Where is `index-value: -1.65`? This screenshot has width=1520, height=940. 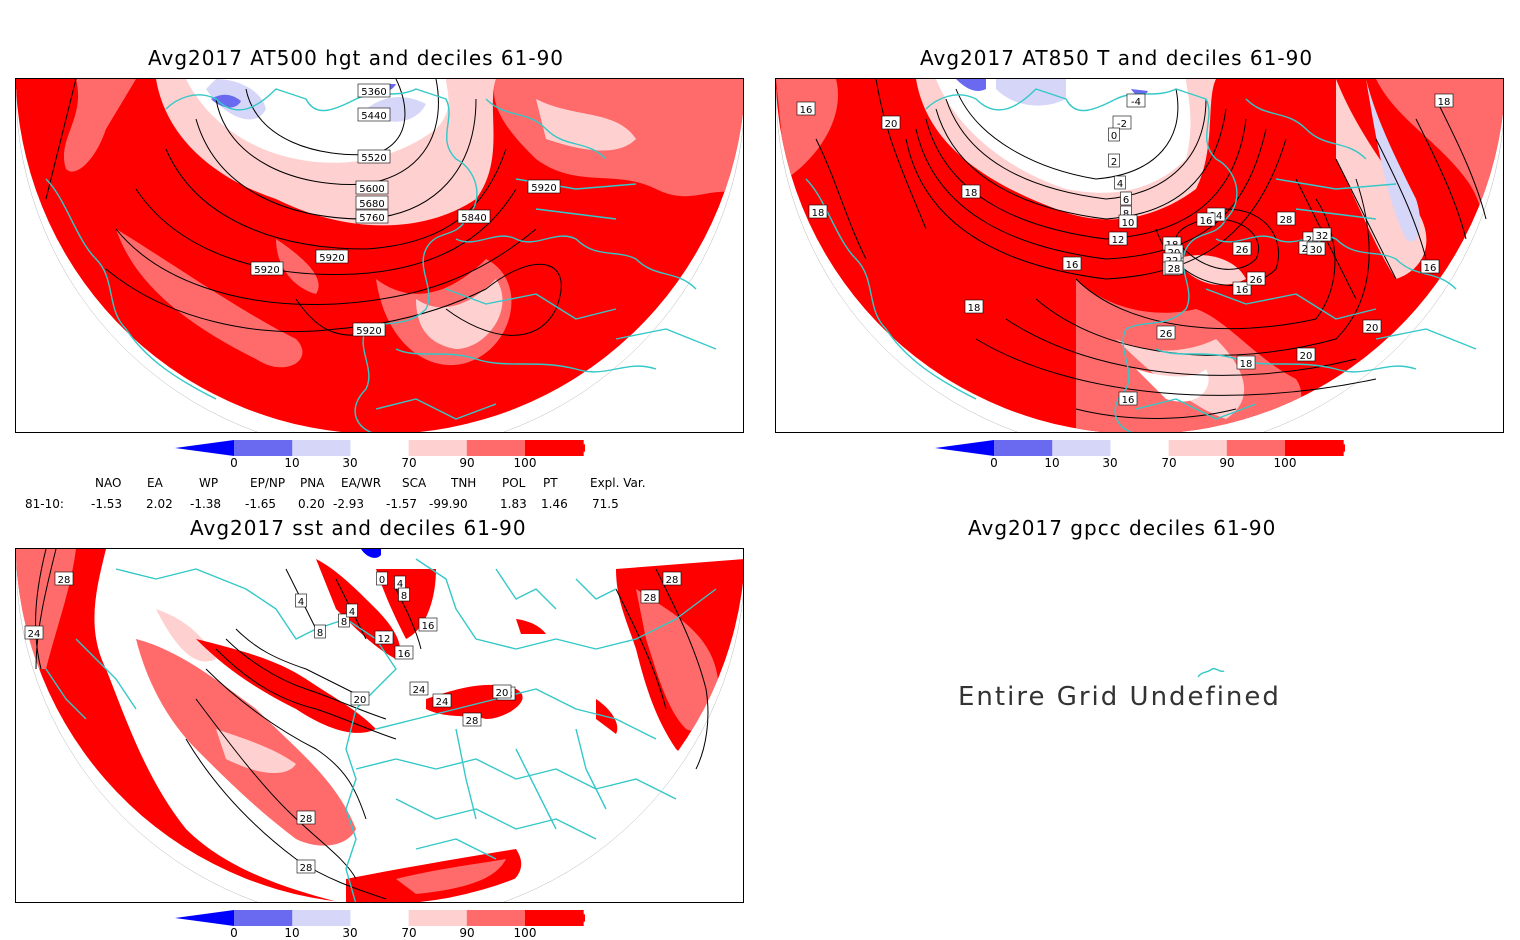 index-value: -1.65 is located at coordinates (261, 504).